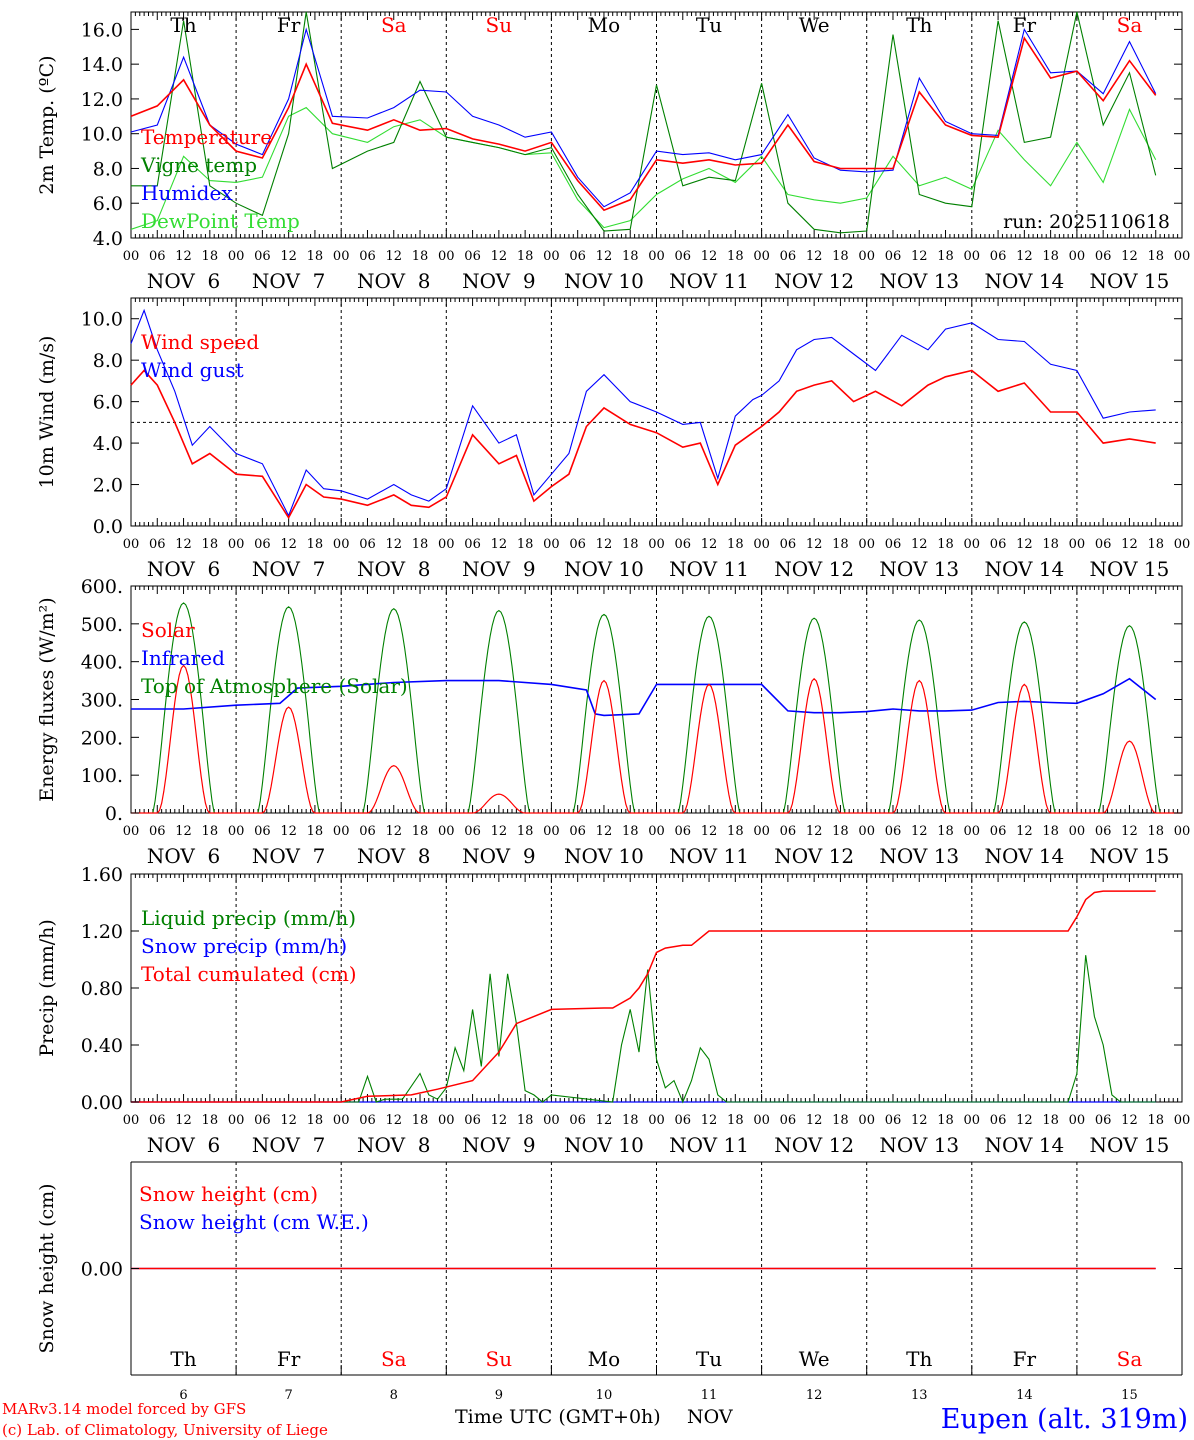  I want to click on y-tick-label: 12.0, so click(102, 100).